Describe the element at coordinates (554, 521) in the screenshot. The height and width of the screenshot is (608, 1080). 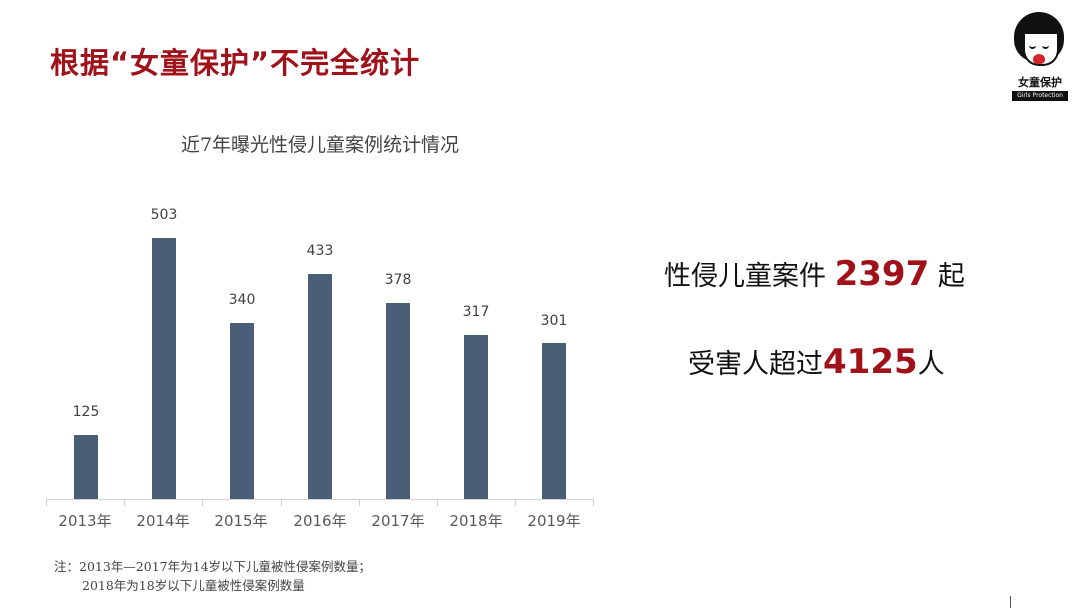
I see `x-tick-label: 2019年` at that location.